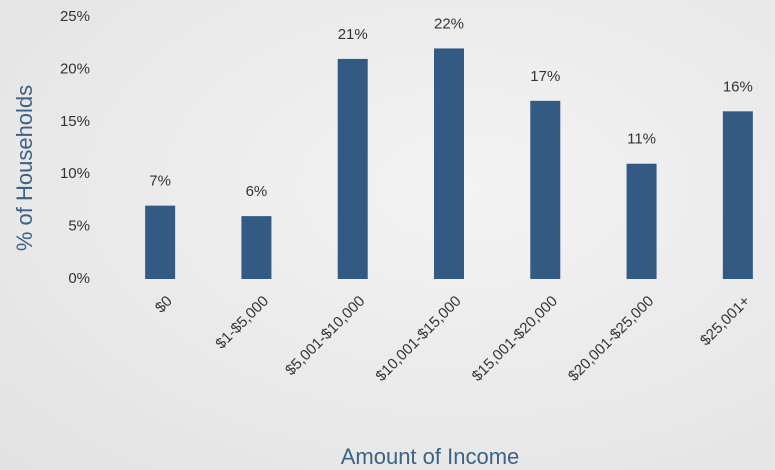 Image resolution: width=775 pixels, height=470 pixels. What do you see at coordinates (353, 34) in the screenshot?
I see `value-label: 21%` at bounding box center [353, 34].